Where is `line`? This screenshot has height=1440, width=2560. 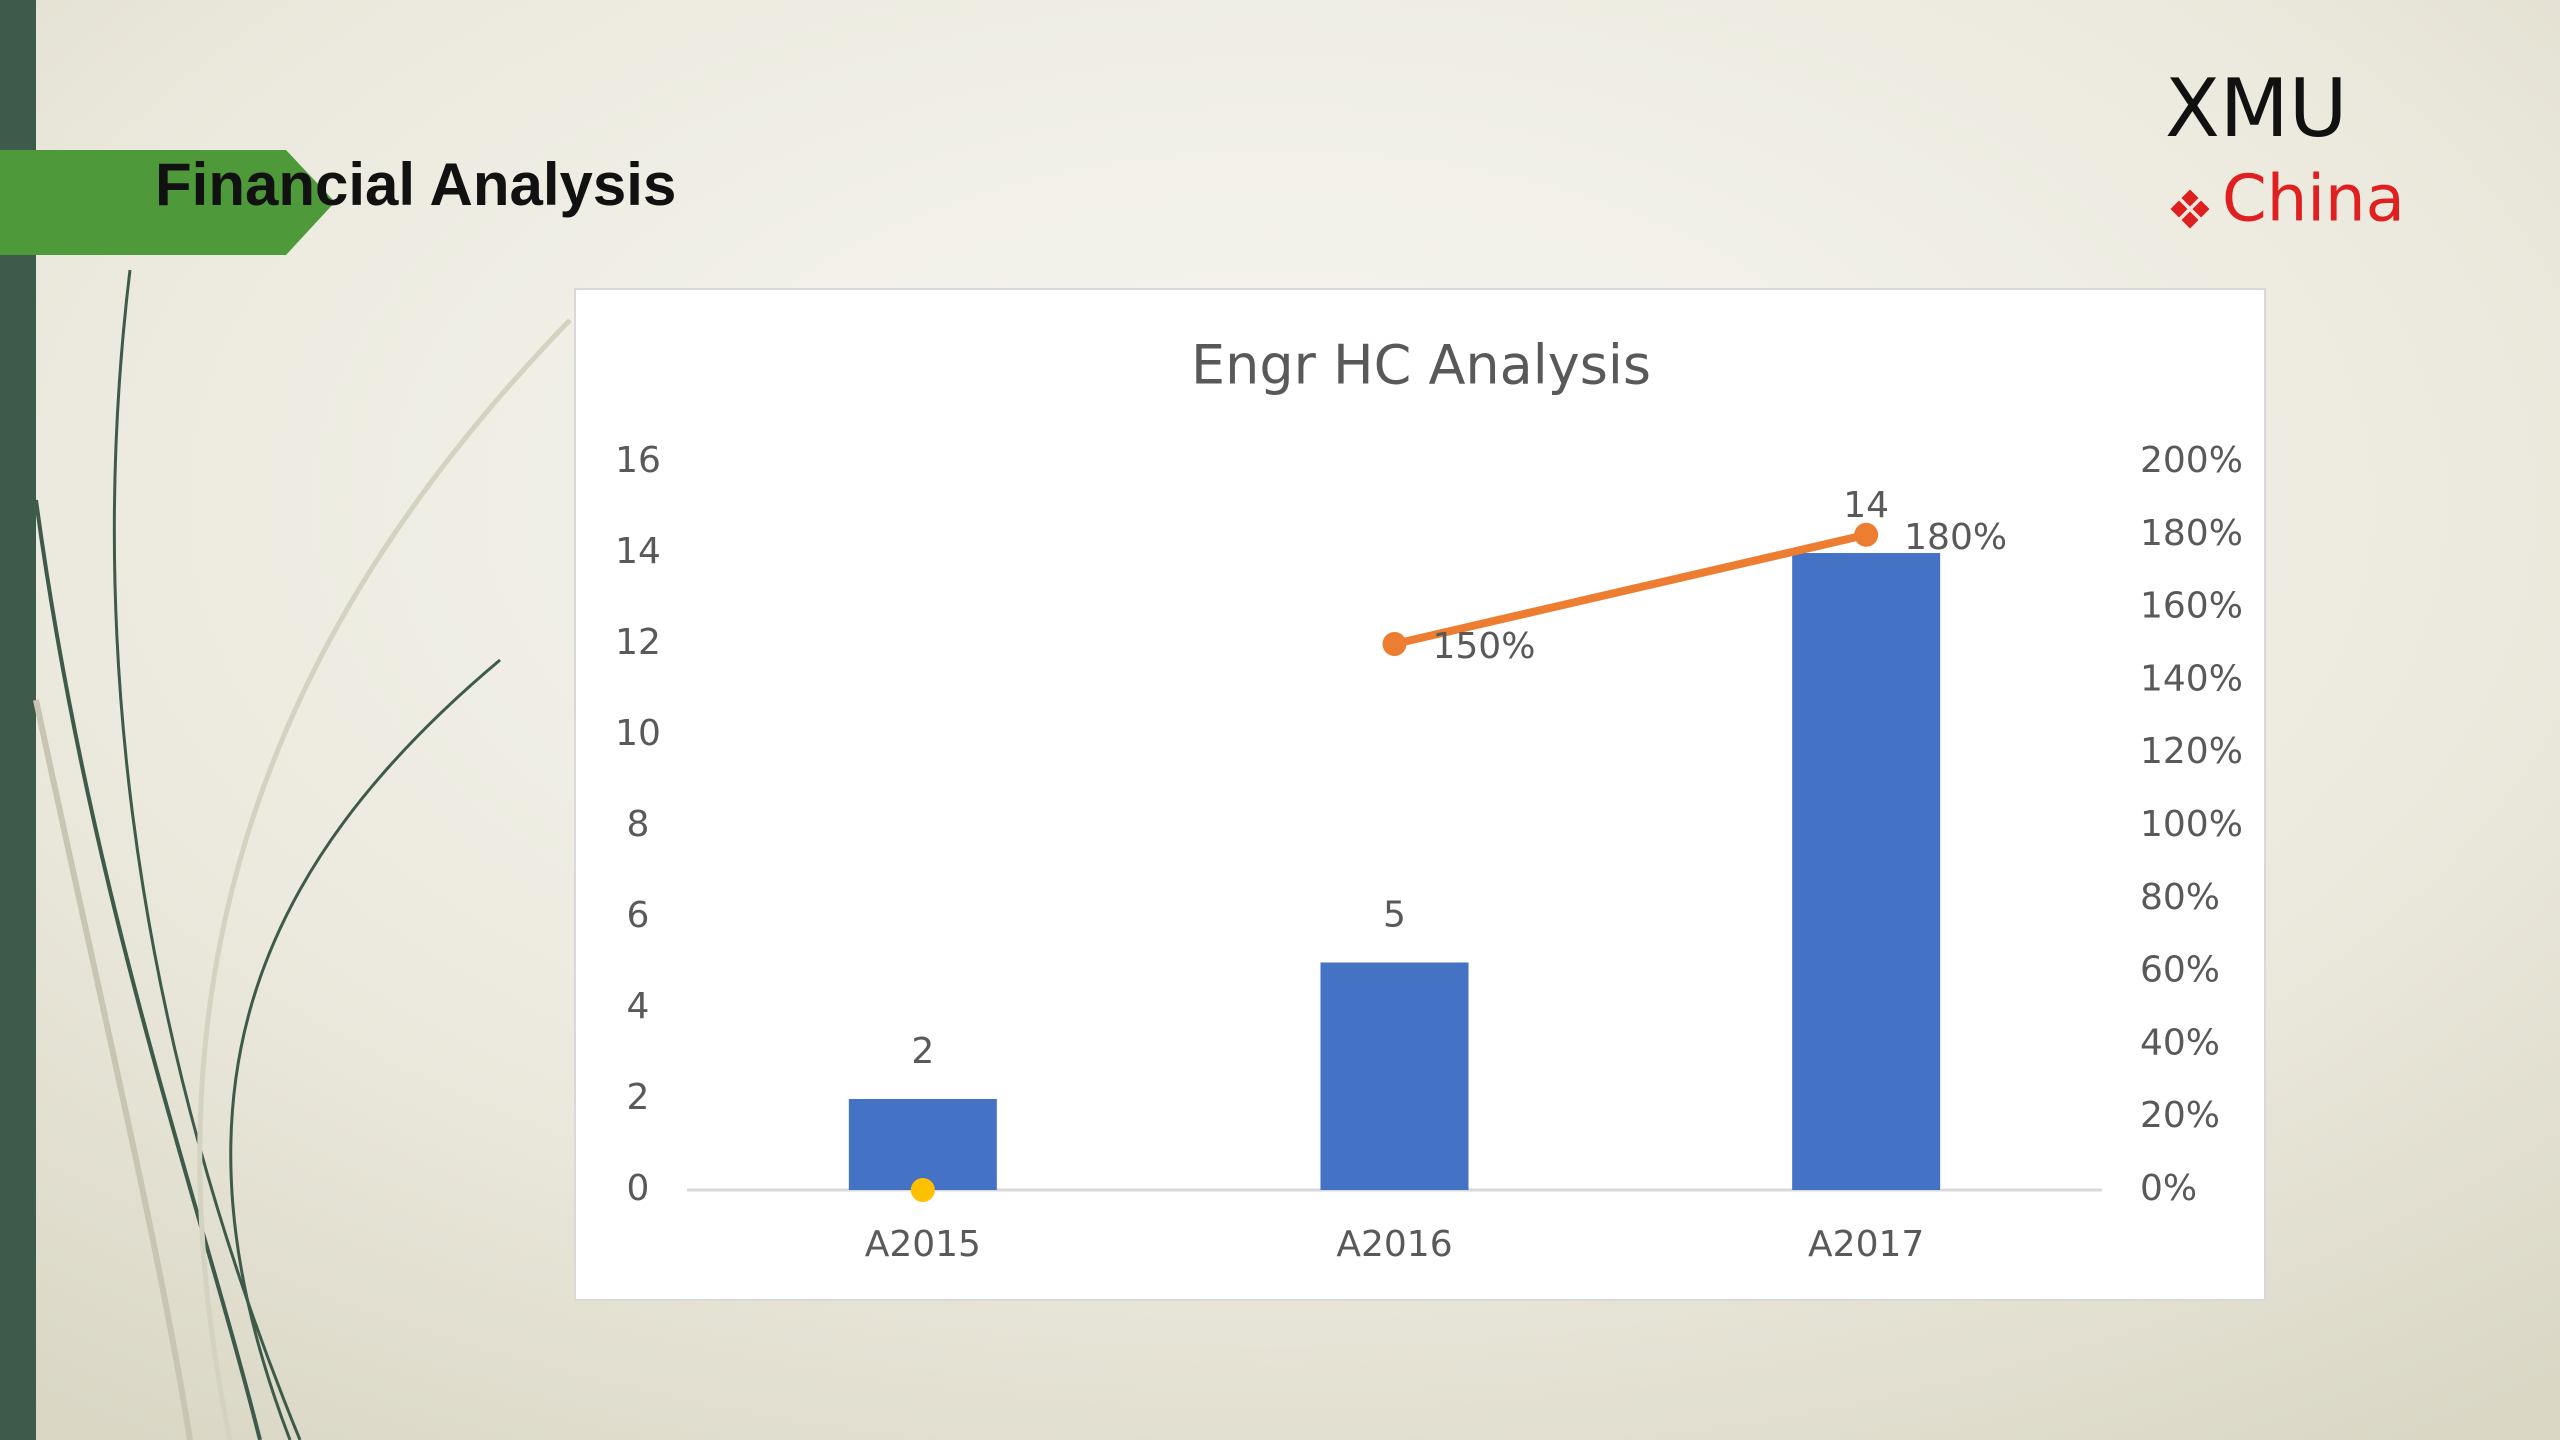
line is located at coordinates (1630, 589).